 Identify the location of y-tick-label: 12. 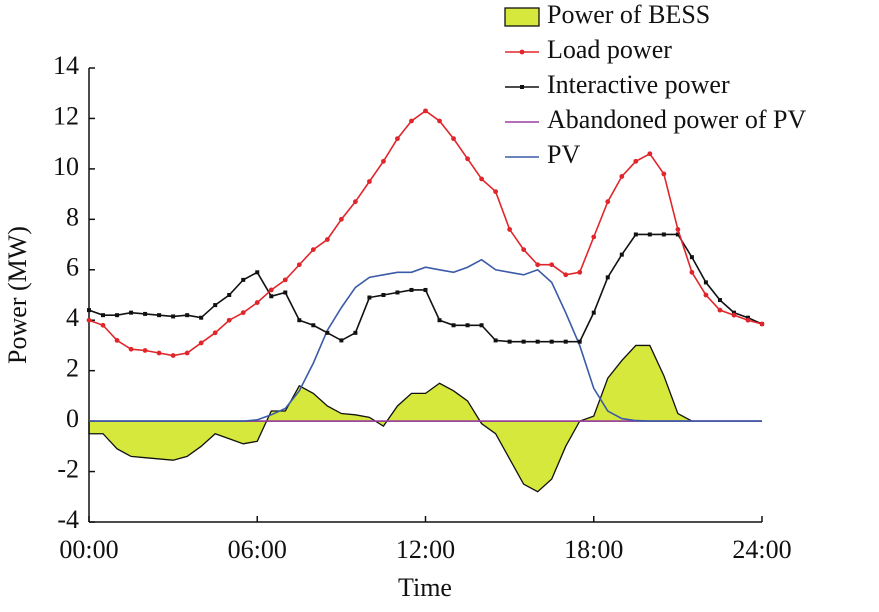
(66, 115).